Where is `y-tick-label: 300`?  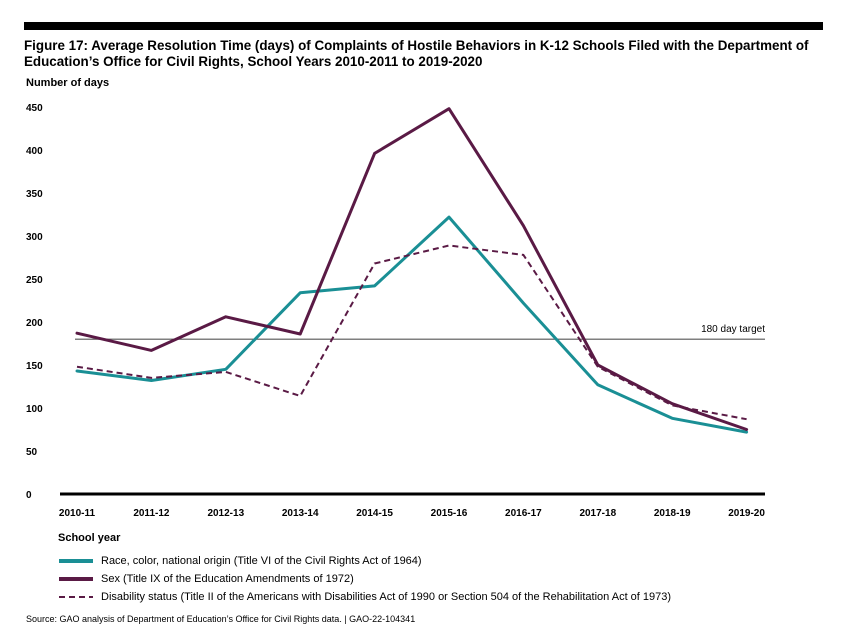
y-tick-label: 300 is located at coordinates (34, 237).